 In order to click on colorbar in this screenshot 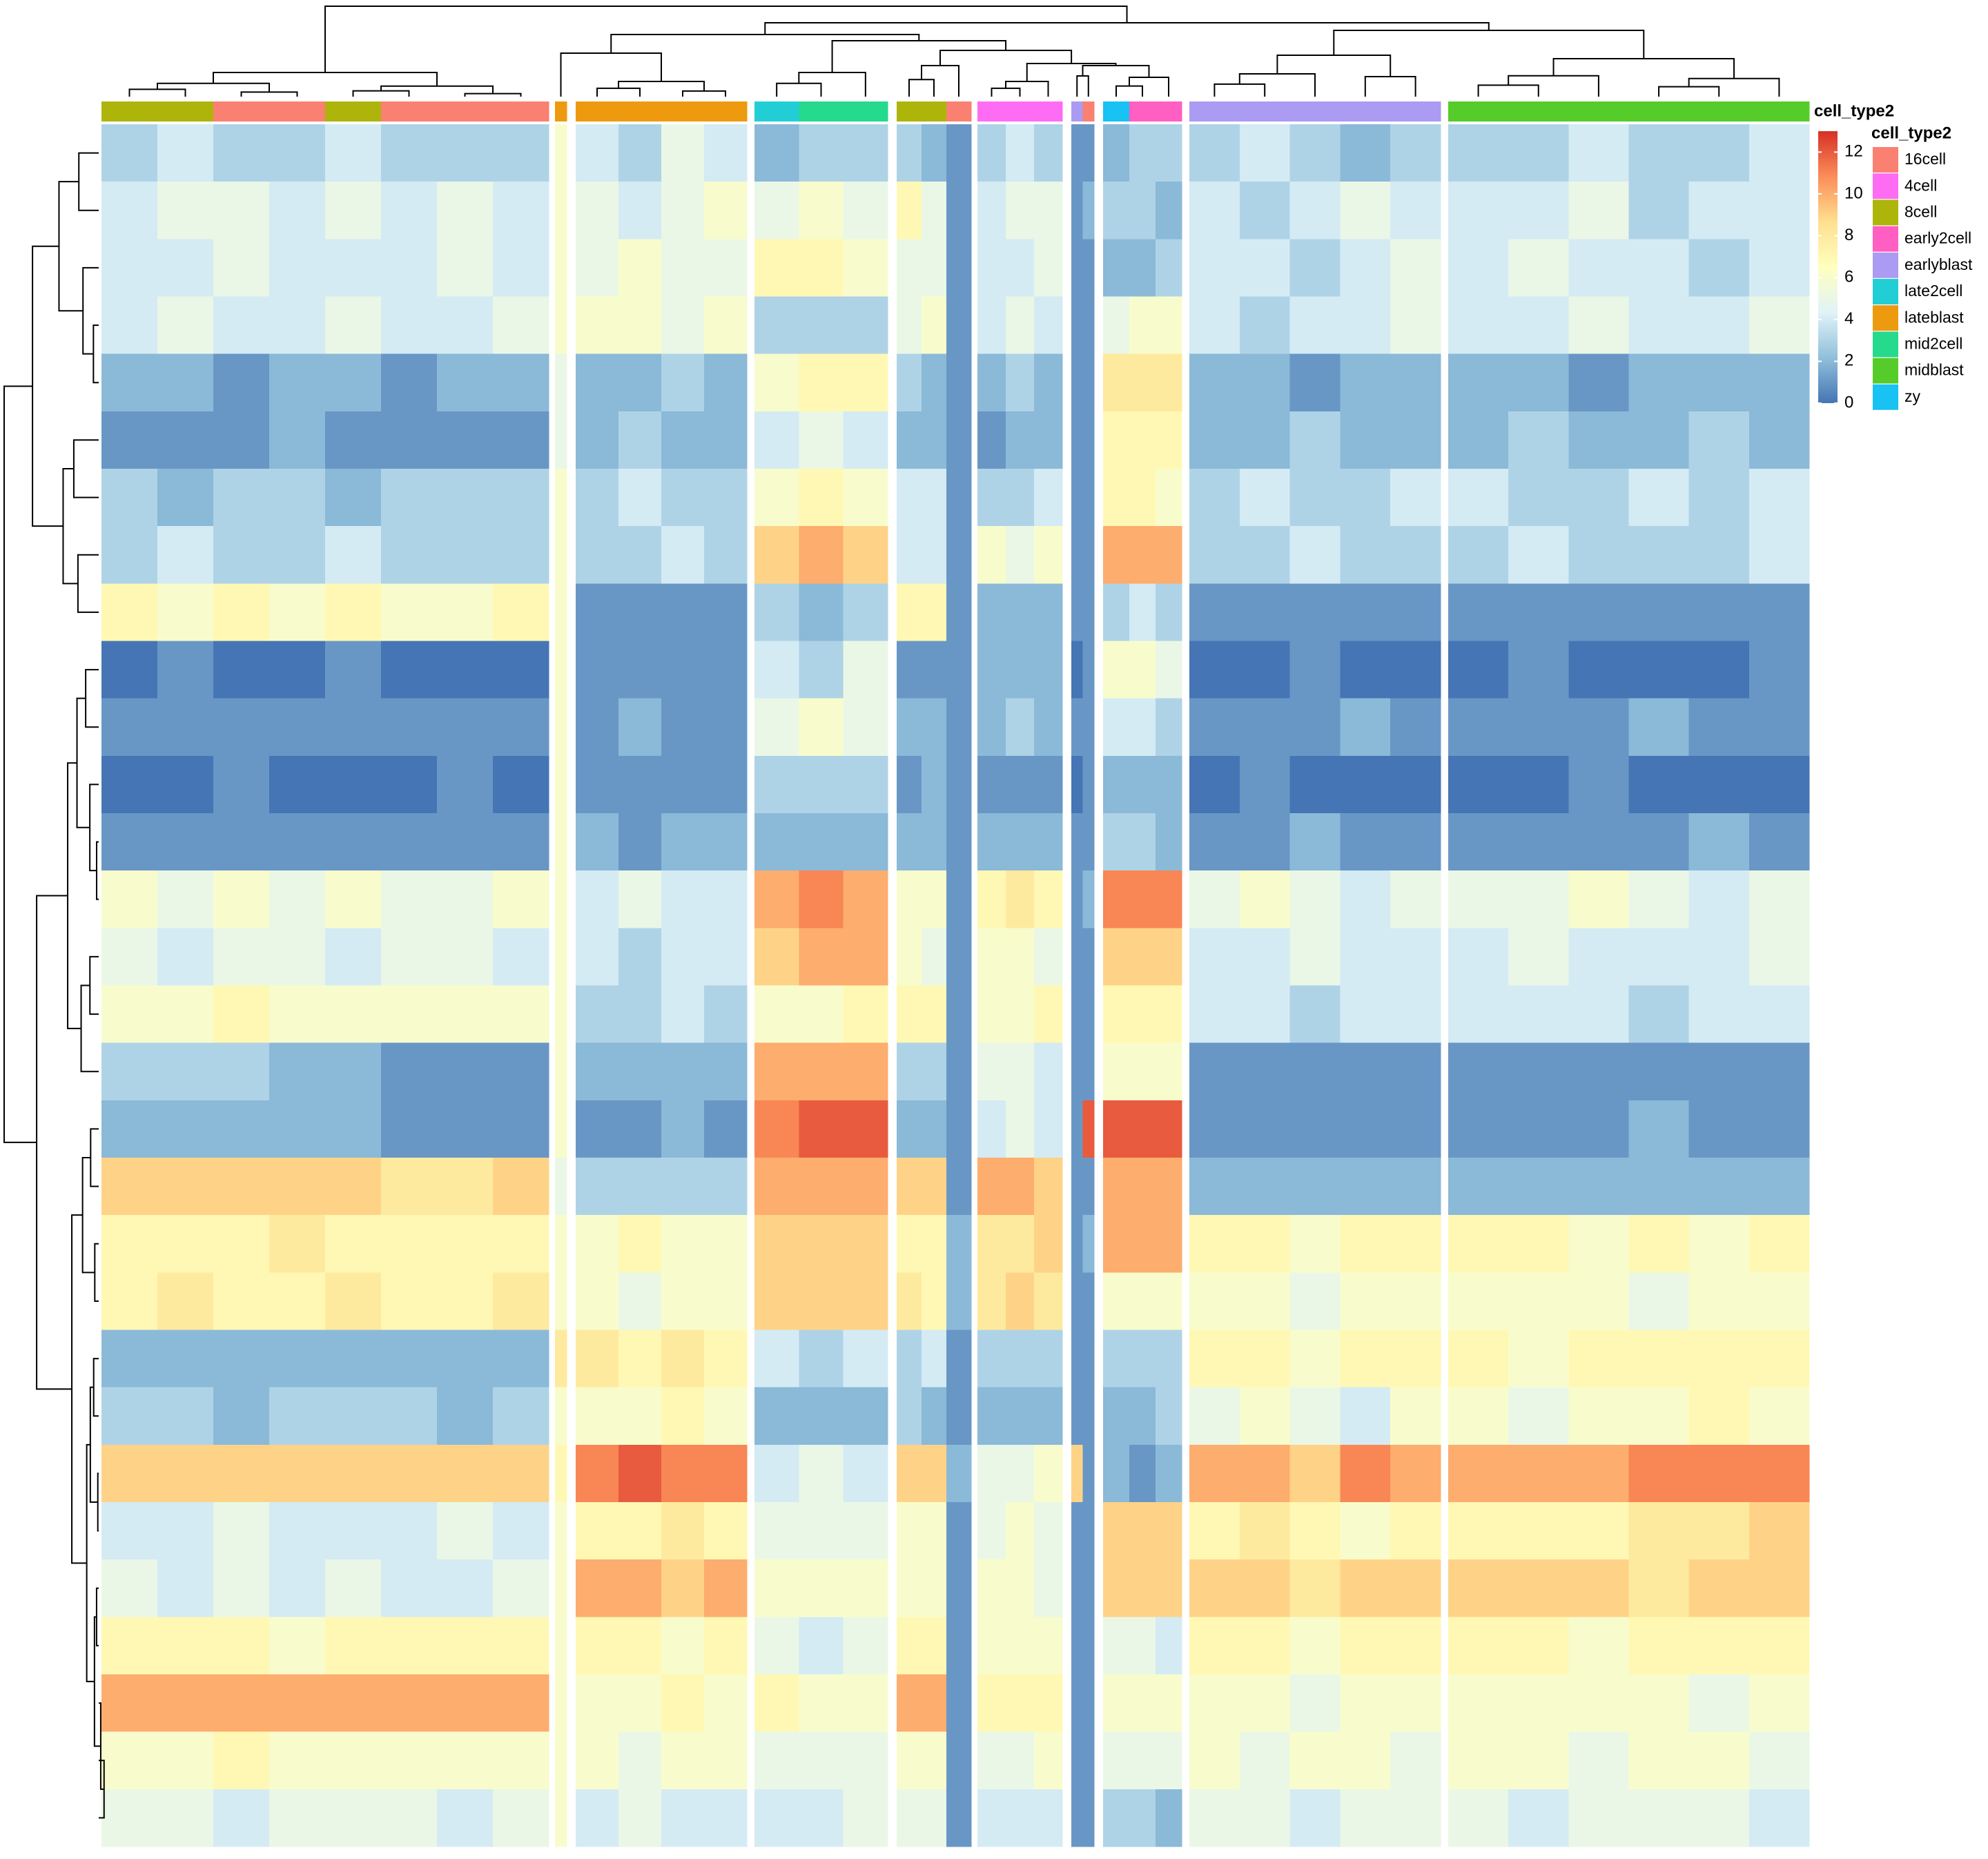, I will do `click(1828, 267)`.